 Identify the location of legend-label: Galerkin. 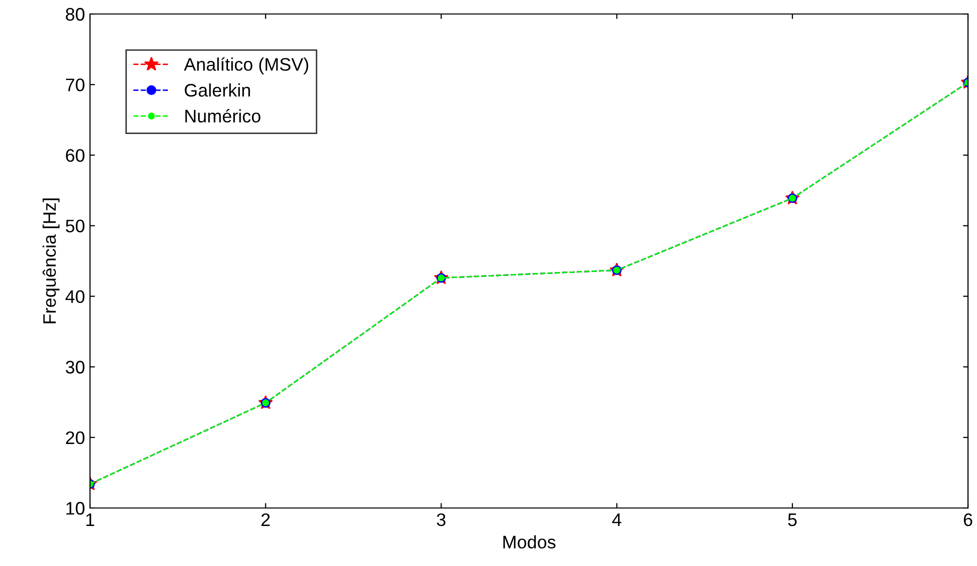
(217, 90).